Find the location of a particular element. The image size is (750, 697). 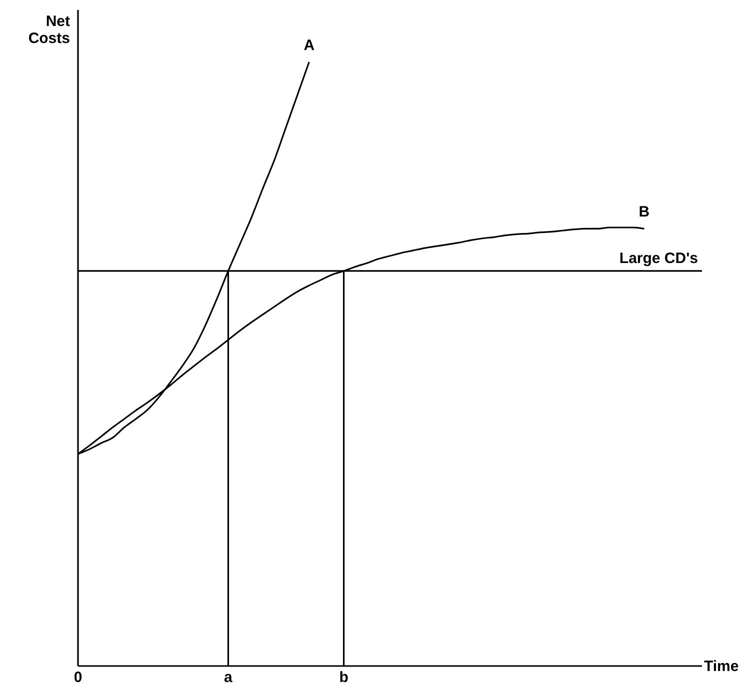

y-axis-title: Net Costs is located at coordinates (49, 30).